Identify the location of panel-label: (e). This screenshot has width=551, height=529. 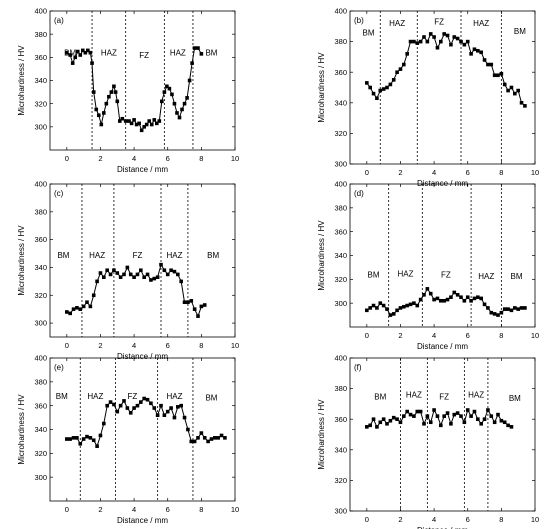
(59, 367).